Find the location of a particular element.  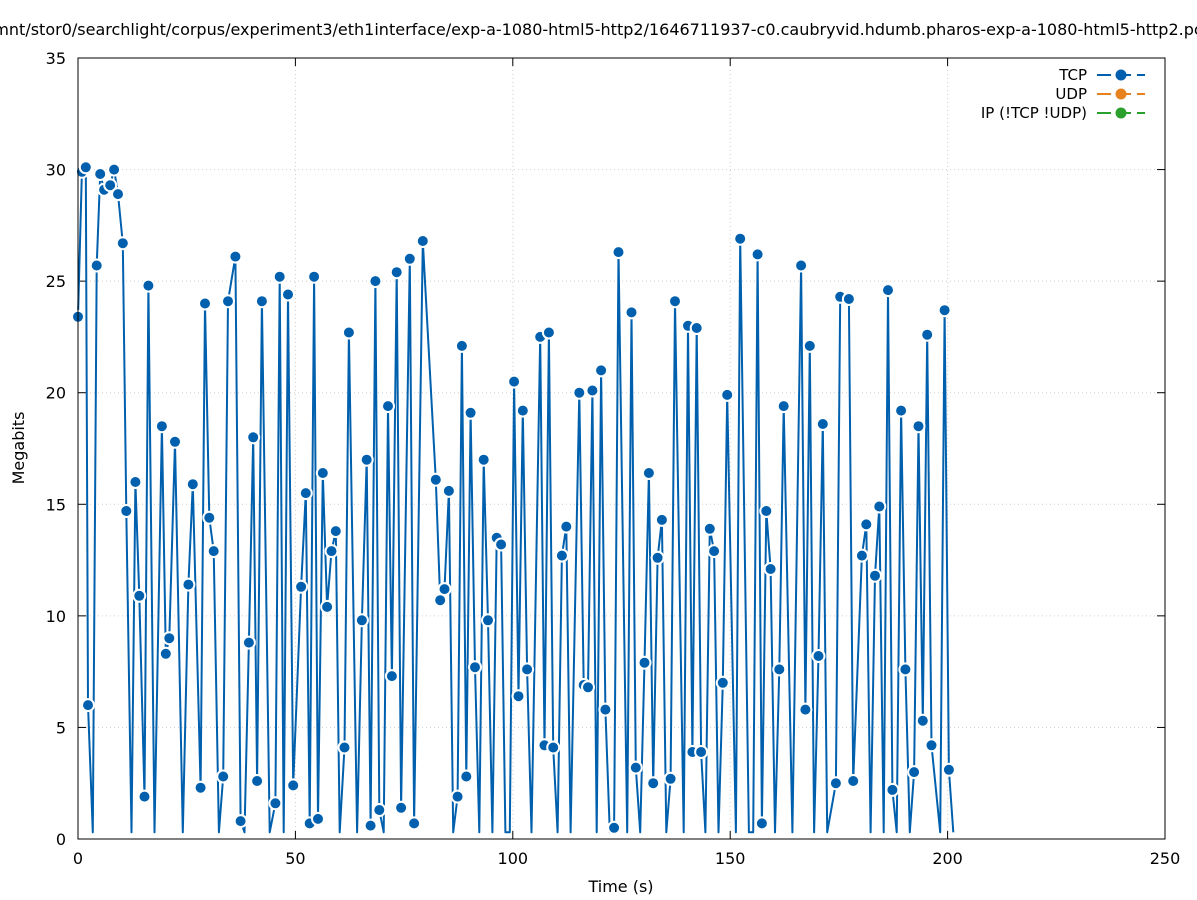

legend-label: TCP is located at coordinates (1072, 75).